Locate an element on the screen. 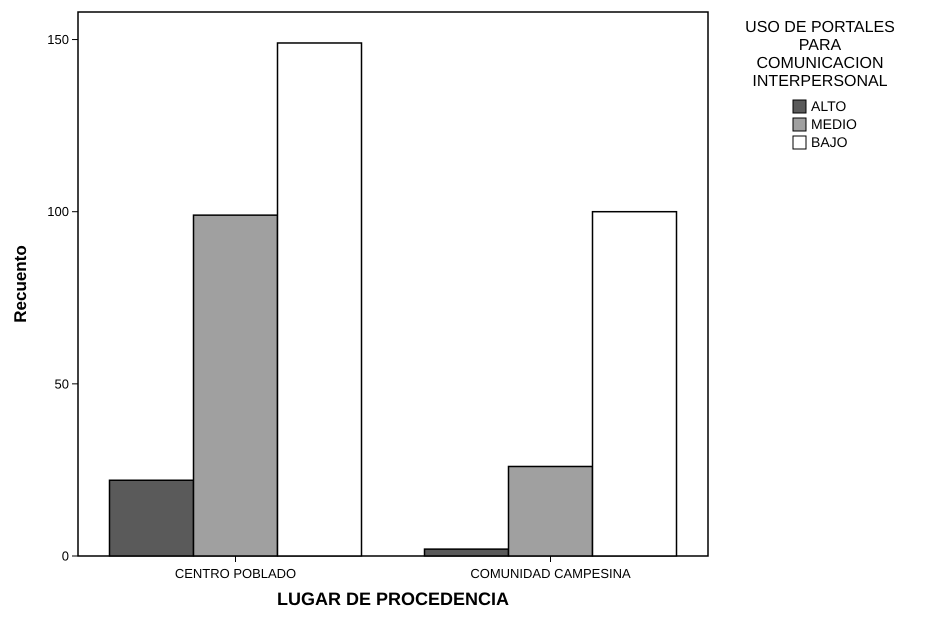 The width and height of the screenshot is (931, 617). legend-label: BAJO is located at coordinates (829, 142).